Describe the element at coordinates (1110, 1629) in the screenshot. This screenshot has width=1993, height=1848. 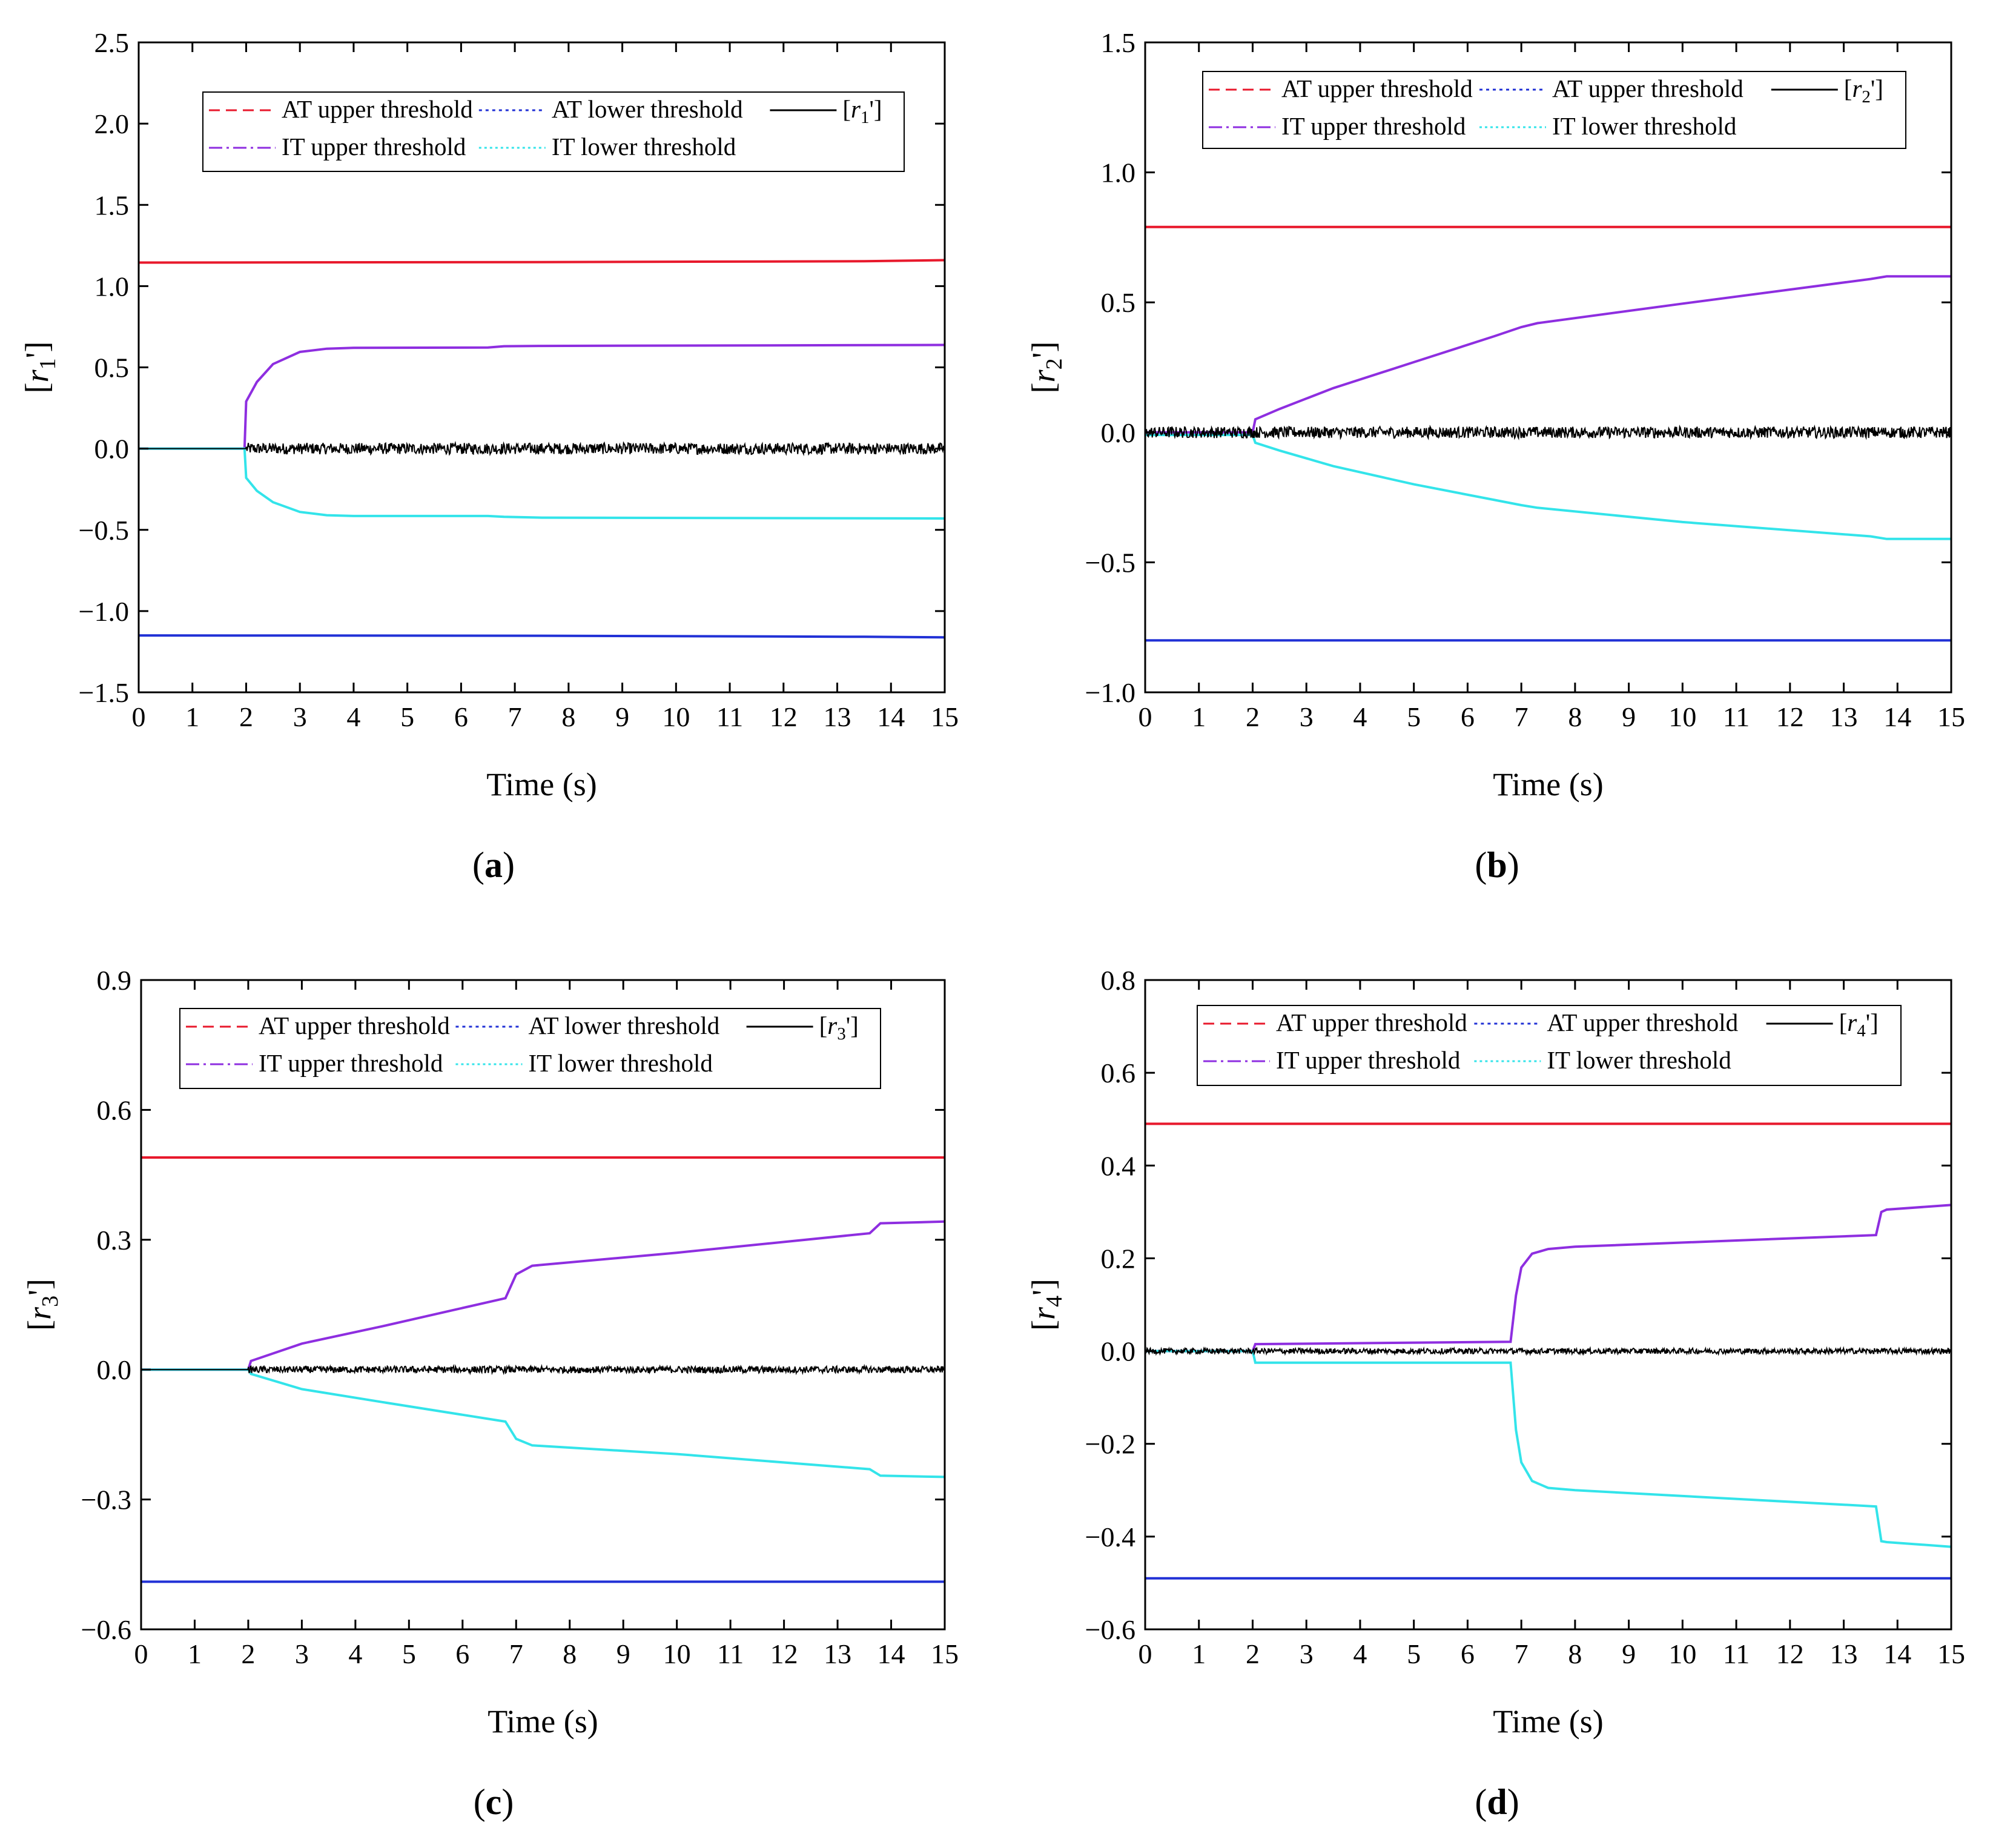
I see `y-tick-label: −0.6` at that location.